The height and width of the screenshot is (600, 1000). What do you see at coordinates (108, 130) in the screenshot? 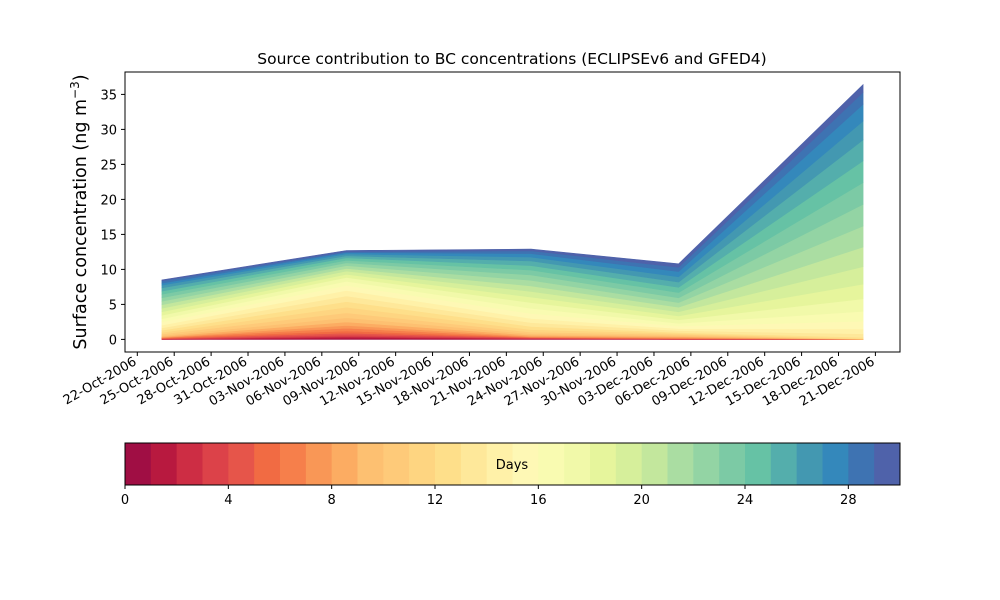
I see `y-tick-label: 30` at bounding box center [108, 130].